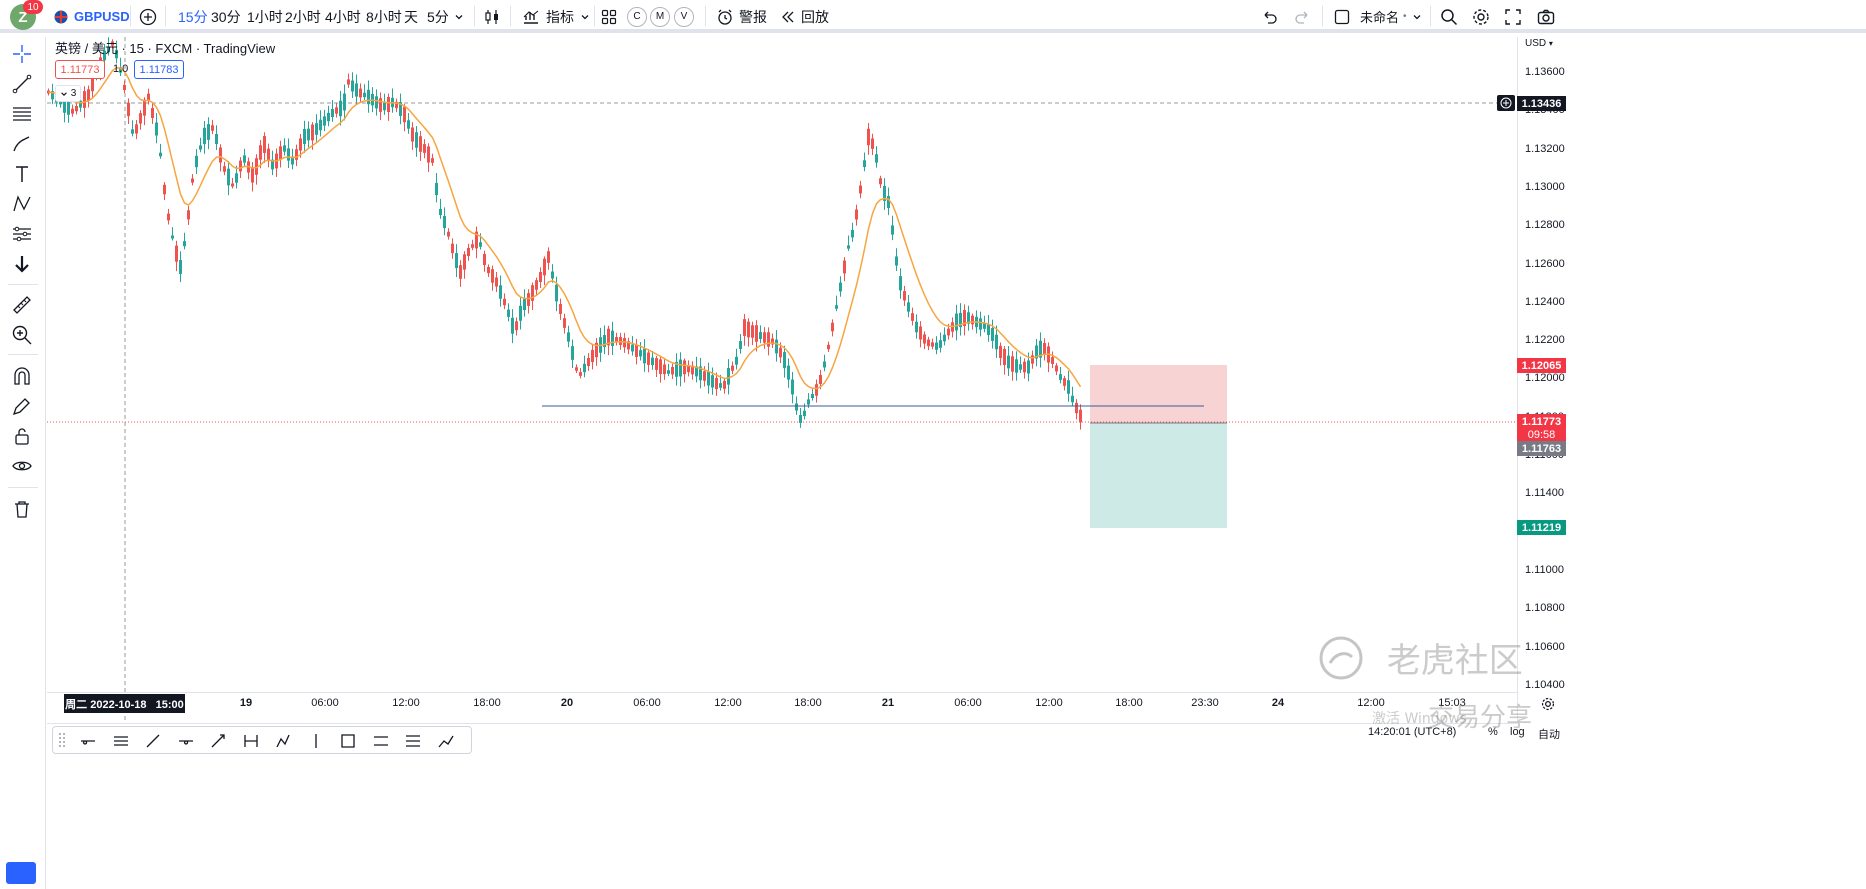 This screenshot has width=1866, height=889. I want to click on screenshot-button, so click(1546, 16).